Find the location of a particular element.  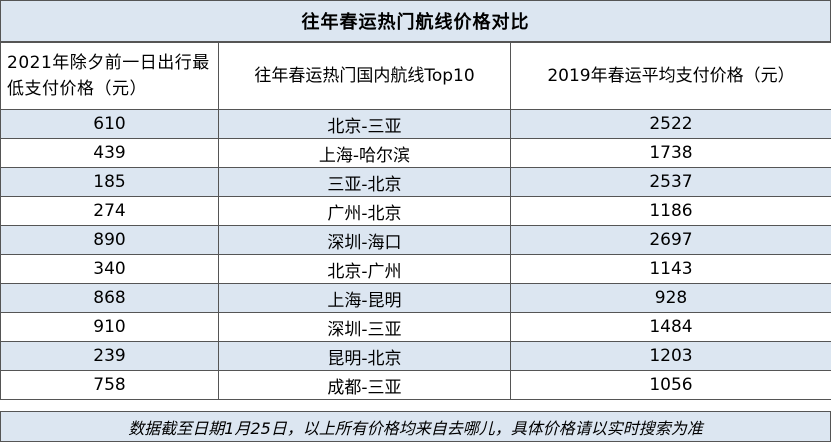

cell-route: 昆明-北京 is located at coordinates (364, 356).